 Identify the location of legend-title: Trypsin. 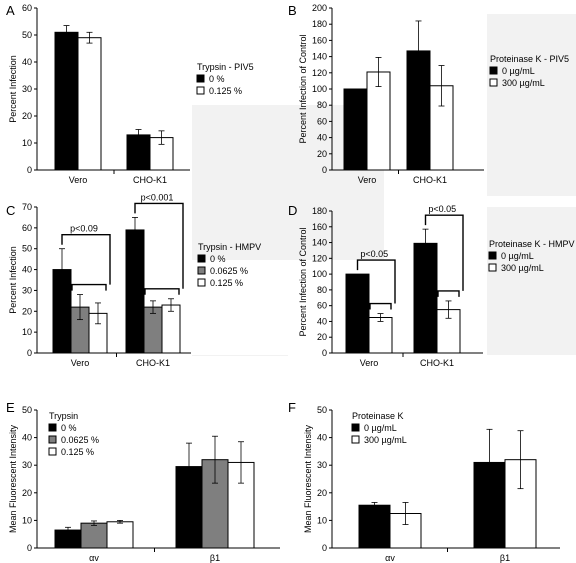
(63, 416).